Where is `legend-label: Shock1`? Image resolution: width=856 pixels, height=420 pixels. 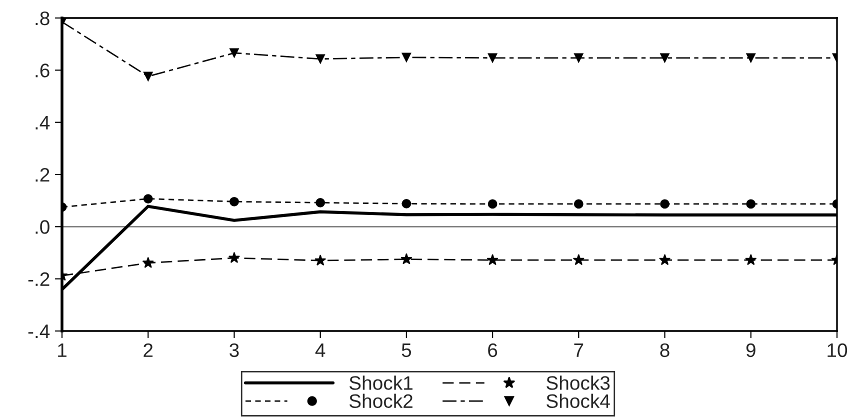 legend-label: Shock1 is located at coordinates (380, 383).